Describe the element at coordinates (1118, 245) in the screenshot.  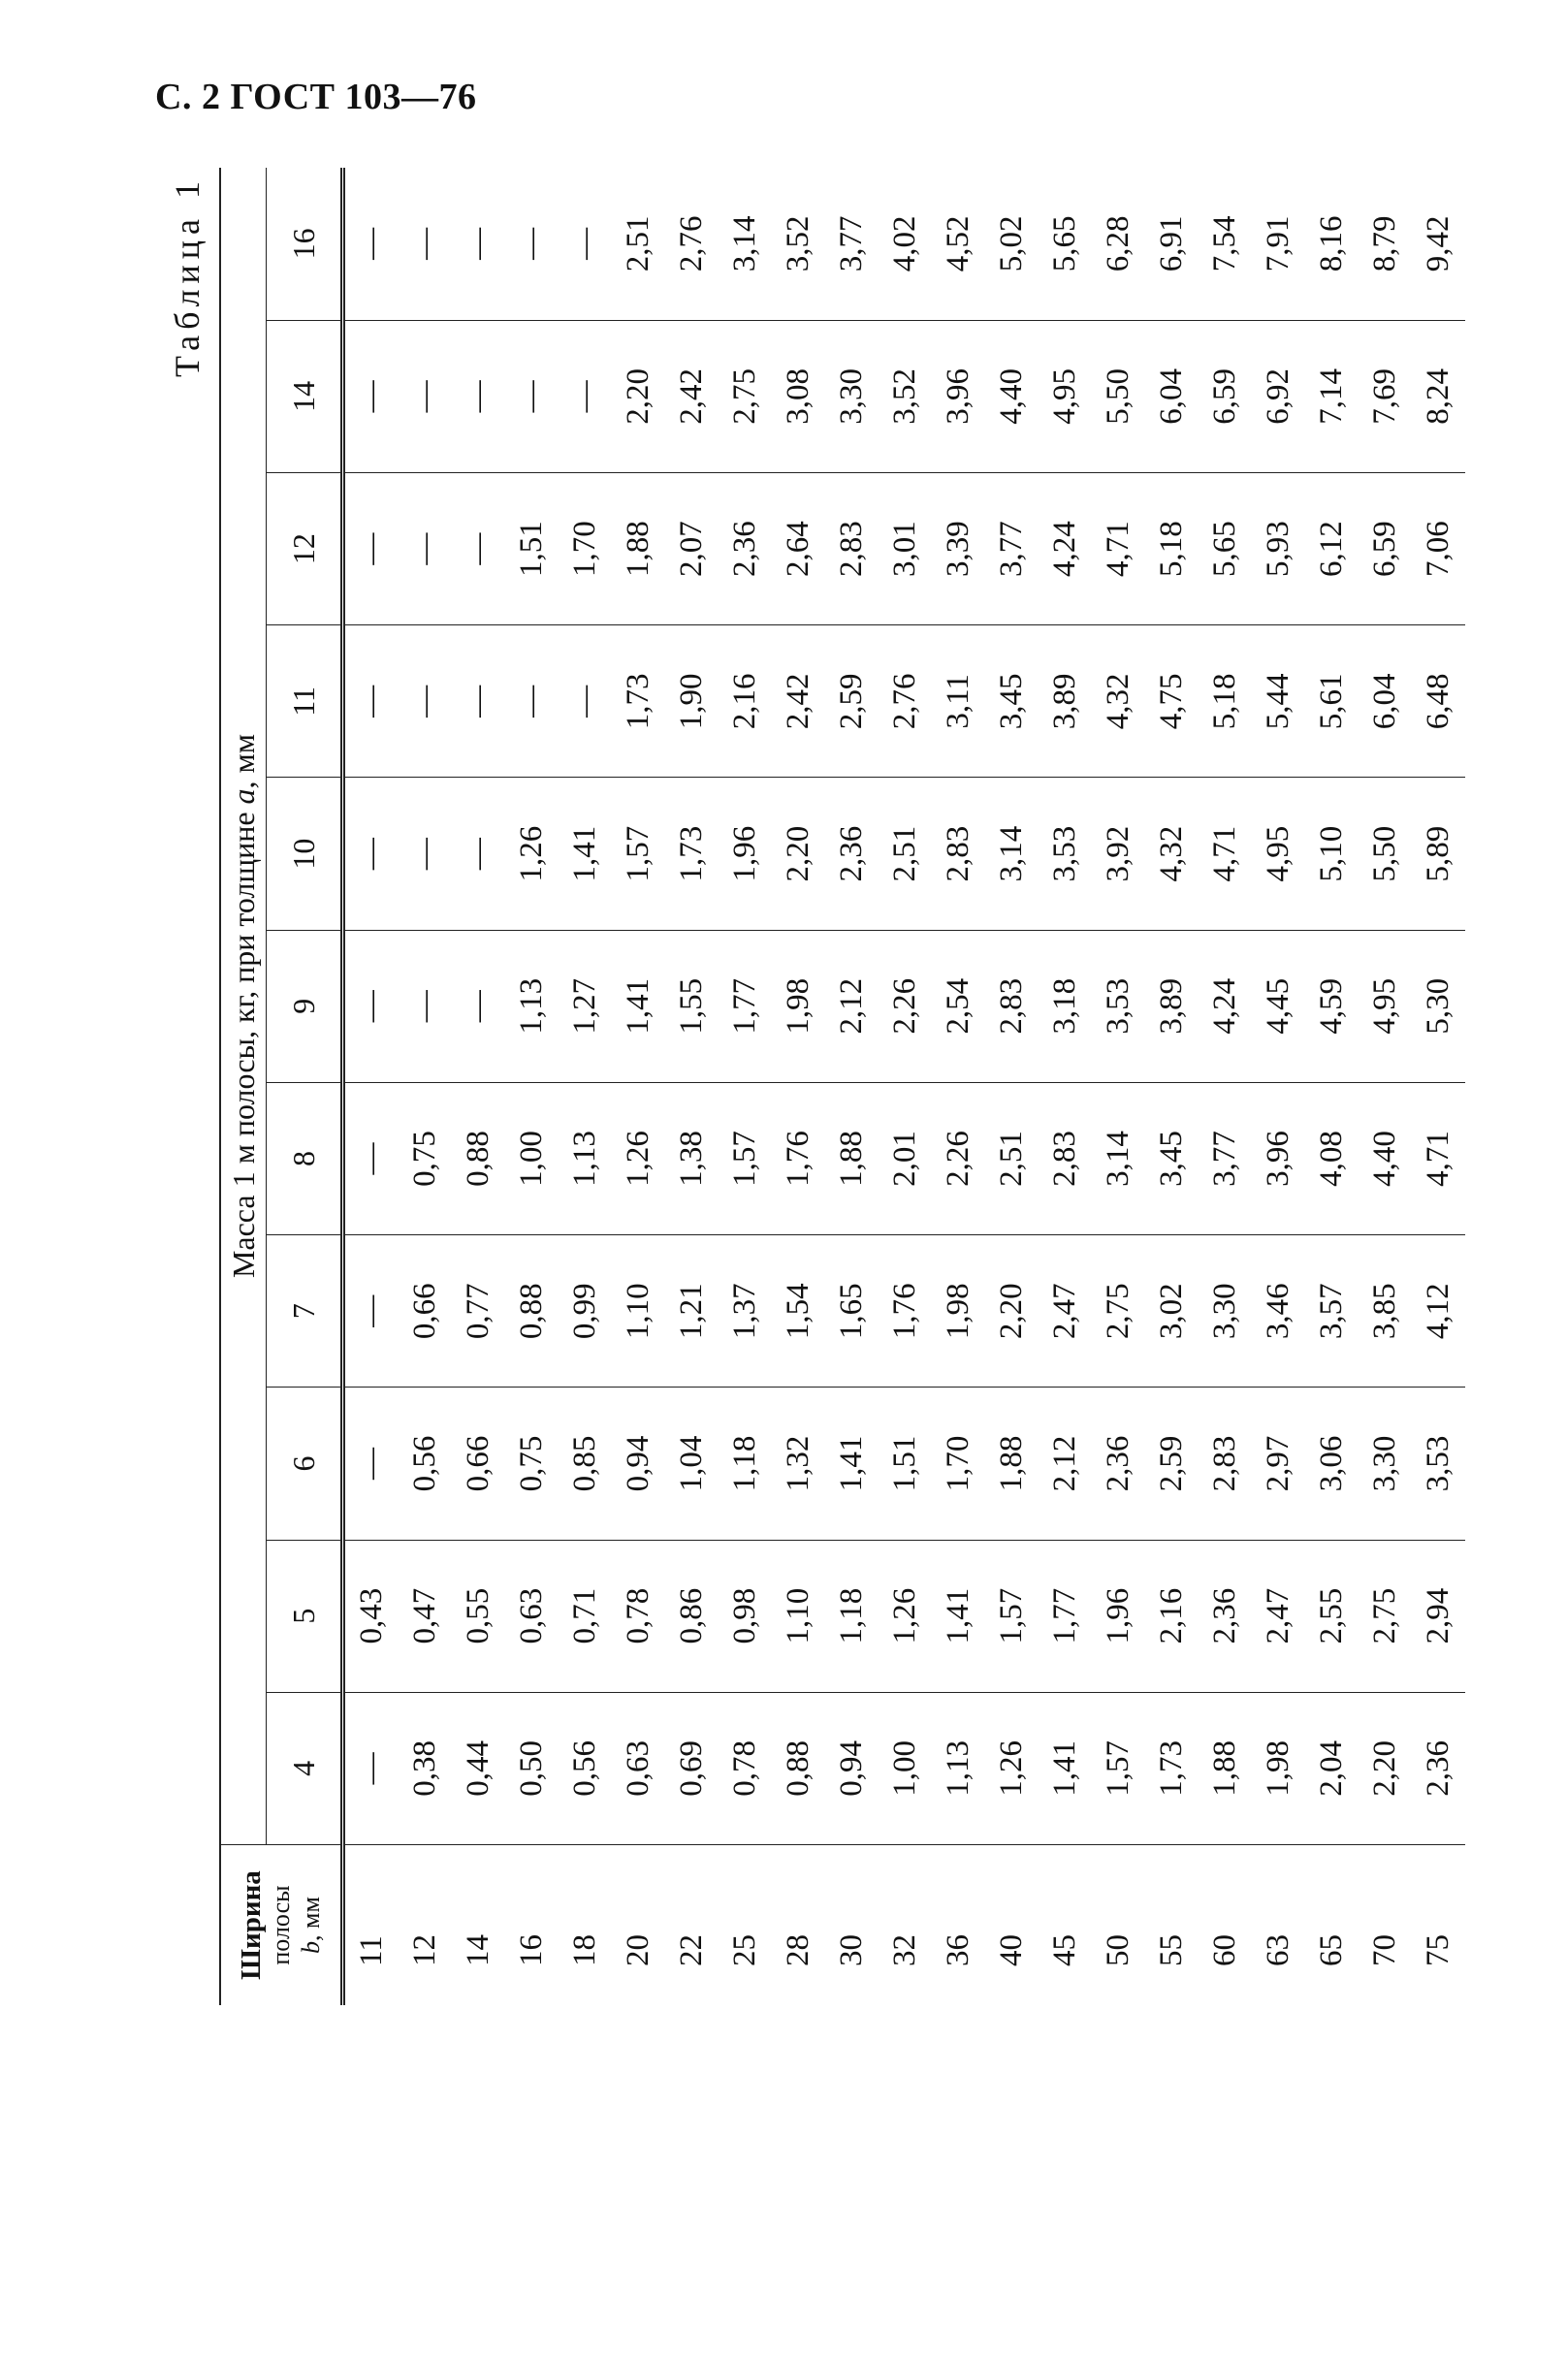
I see `mass-cell: 6,28` at that location.